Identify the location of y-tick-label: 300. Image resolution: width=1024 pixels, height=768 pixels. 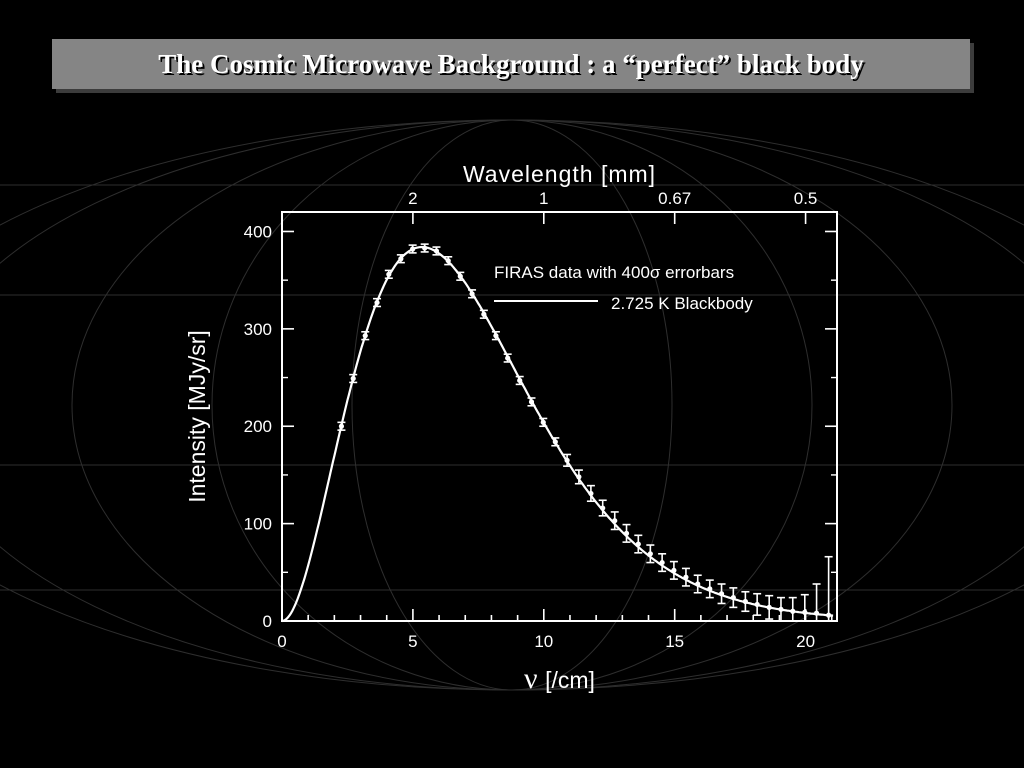
(258, 329).